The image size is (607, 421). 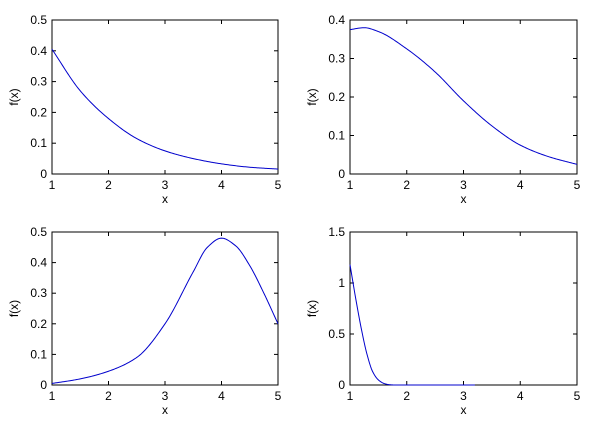 What do you see at coordinates (341, 283) in the screenshot?
I see `y-tick-label: 1` at bounding box center [341, 283].